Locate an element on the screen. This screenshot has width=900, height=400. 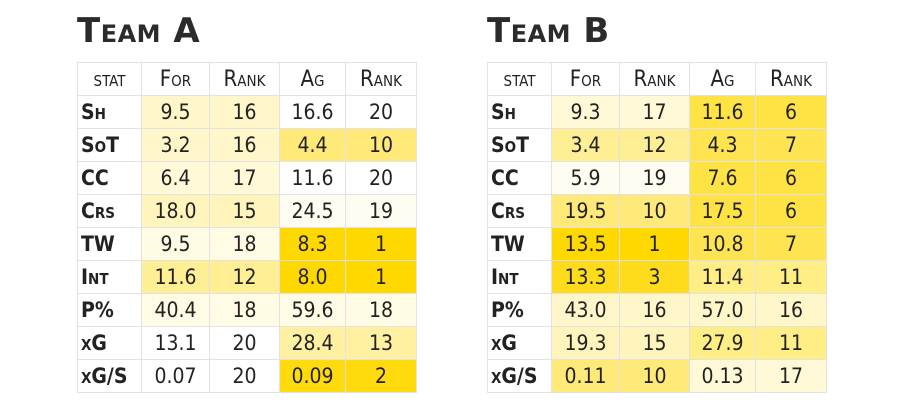
table-row: TW 13.5 1 10.8 7 is located at coordinates (657, 244).